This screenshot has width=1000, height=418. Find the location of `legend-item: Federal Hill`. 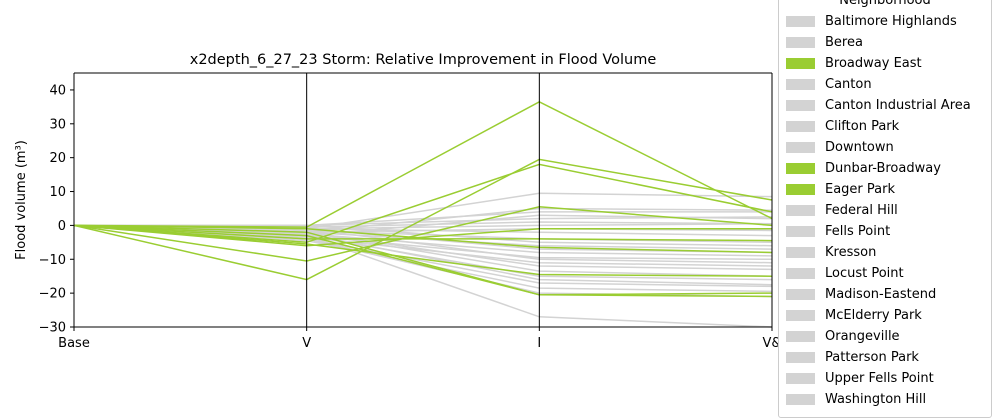

legend-item: Federal Hill is located at coordinates (885, 210).